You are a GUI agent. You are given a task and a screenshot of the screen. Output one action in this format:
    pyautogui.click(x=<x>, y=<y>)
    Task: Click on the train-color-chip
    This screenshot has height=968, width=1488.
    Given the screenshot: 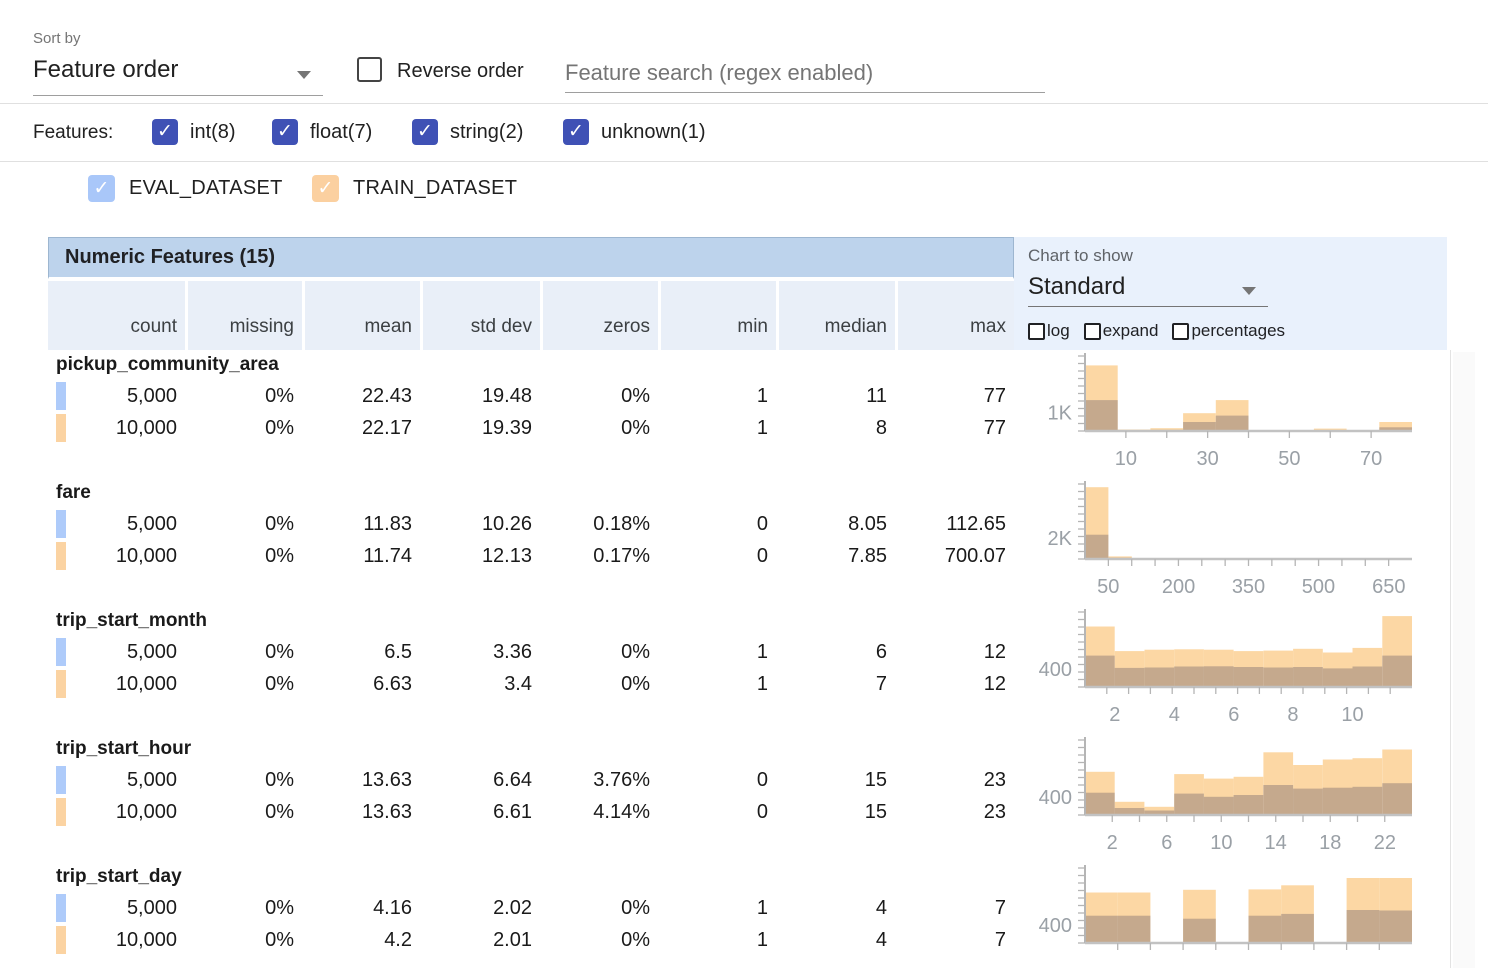 What is the action you would take?
    pyautogui.click(x=61, y=812)
    